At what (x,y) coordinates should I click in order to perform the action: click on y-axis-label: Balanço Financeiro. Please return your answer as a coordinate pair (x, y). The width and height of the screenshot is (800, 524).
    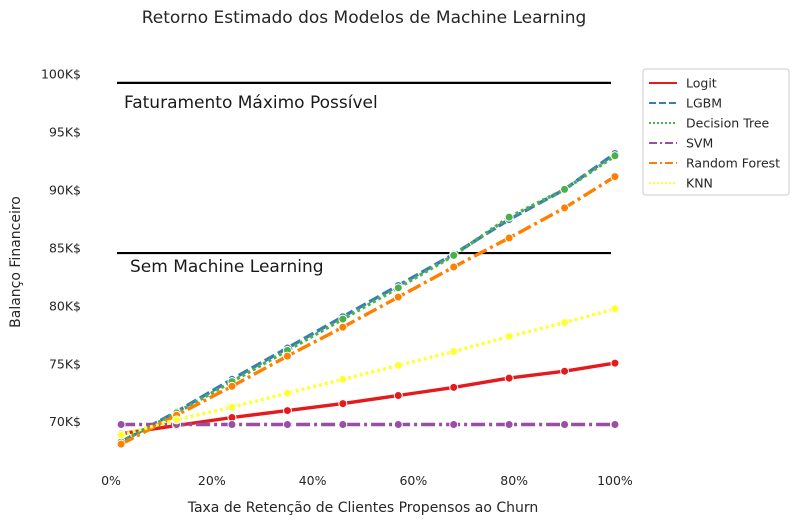
    Looking at the image, I should click on (16, 262).